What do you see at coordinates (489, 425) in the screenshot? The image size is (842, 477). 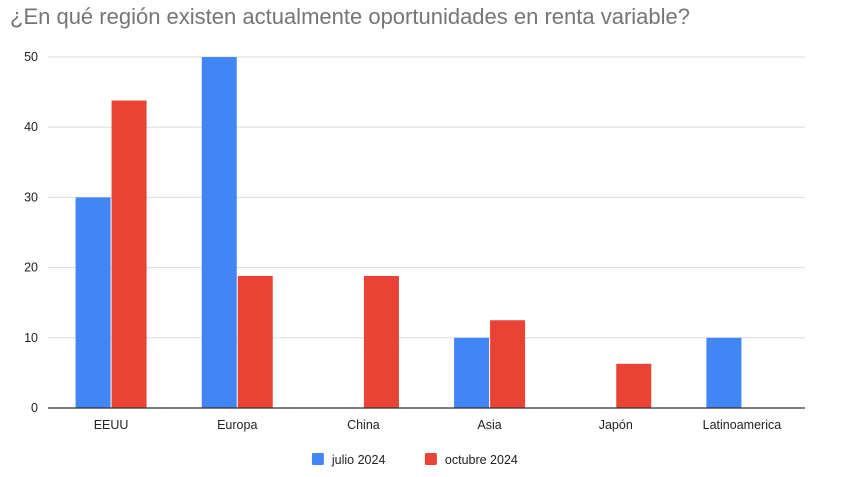 I see `x-tick-label: Asia` at bounding box center [489, 425].